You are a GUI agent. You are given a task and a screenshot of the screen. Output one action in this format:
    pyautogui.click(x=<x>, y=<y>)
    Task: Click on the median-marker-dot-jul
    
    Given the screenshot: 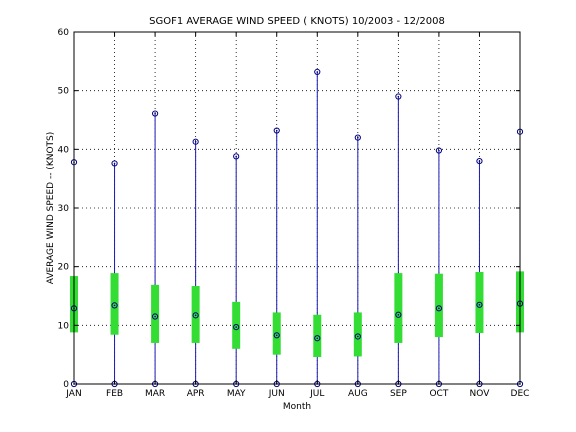 What is the action you would take?
    pyautogui.click(x=317, y=338)
    